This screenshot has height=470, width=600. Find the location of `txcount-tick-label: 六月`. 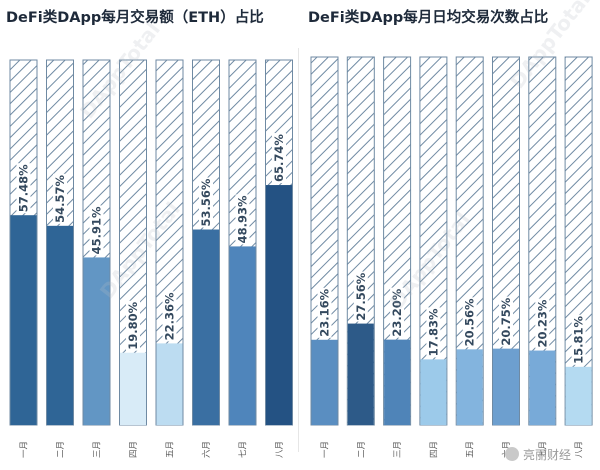

txcount-tick-label: 六月 is located at coordinates (506, 449).